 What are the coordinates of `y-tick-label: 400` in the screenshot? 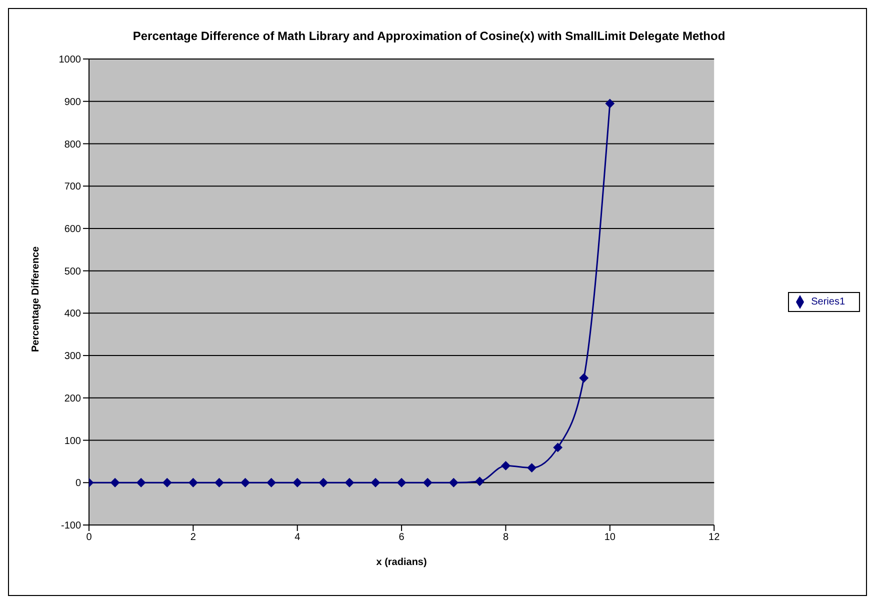 It's located at (73, 314).